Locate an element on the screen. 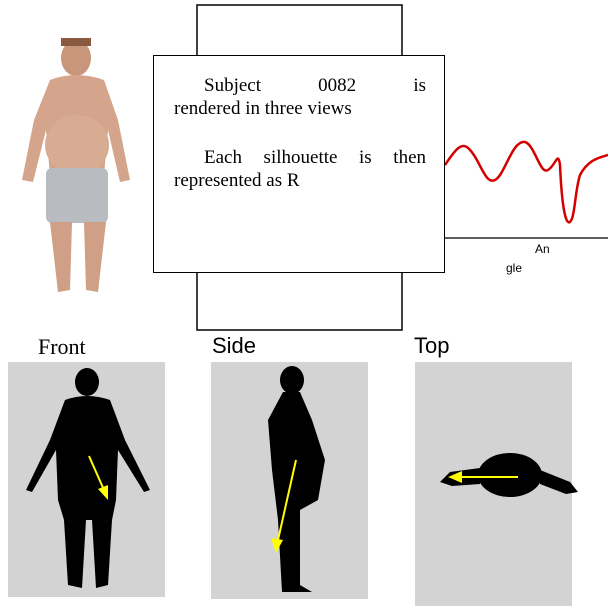 The height and width of the screenshot is (607, 608). subject-photo is located at coordinates (76, 165).